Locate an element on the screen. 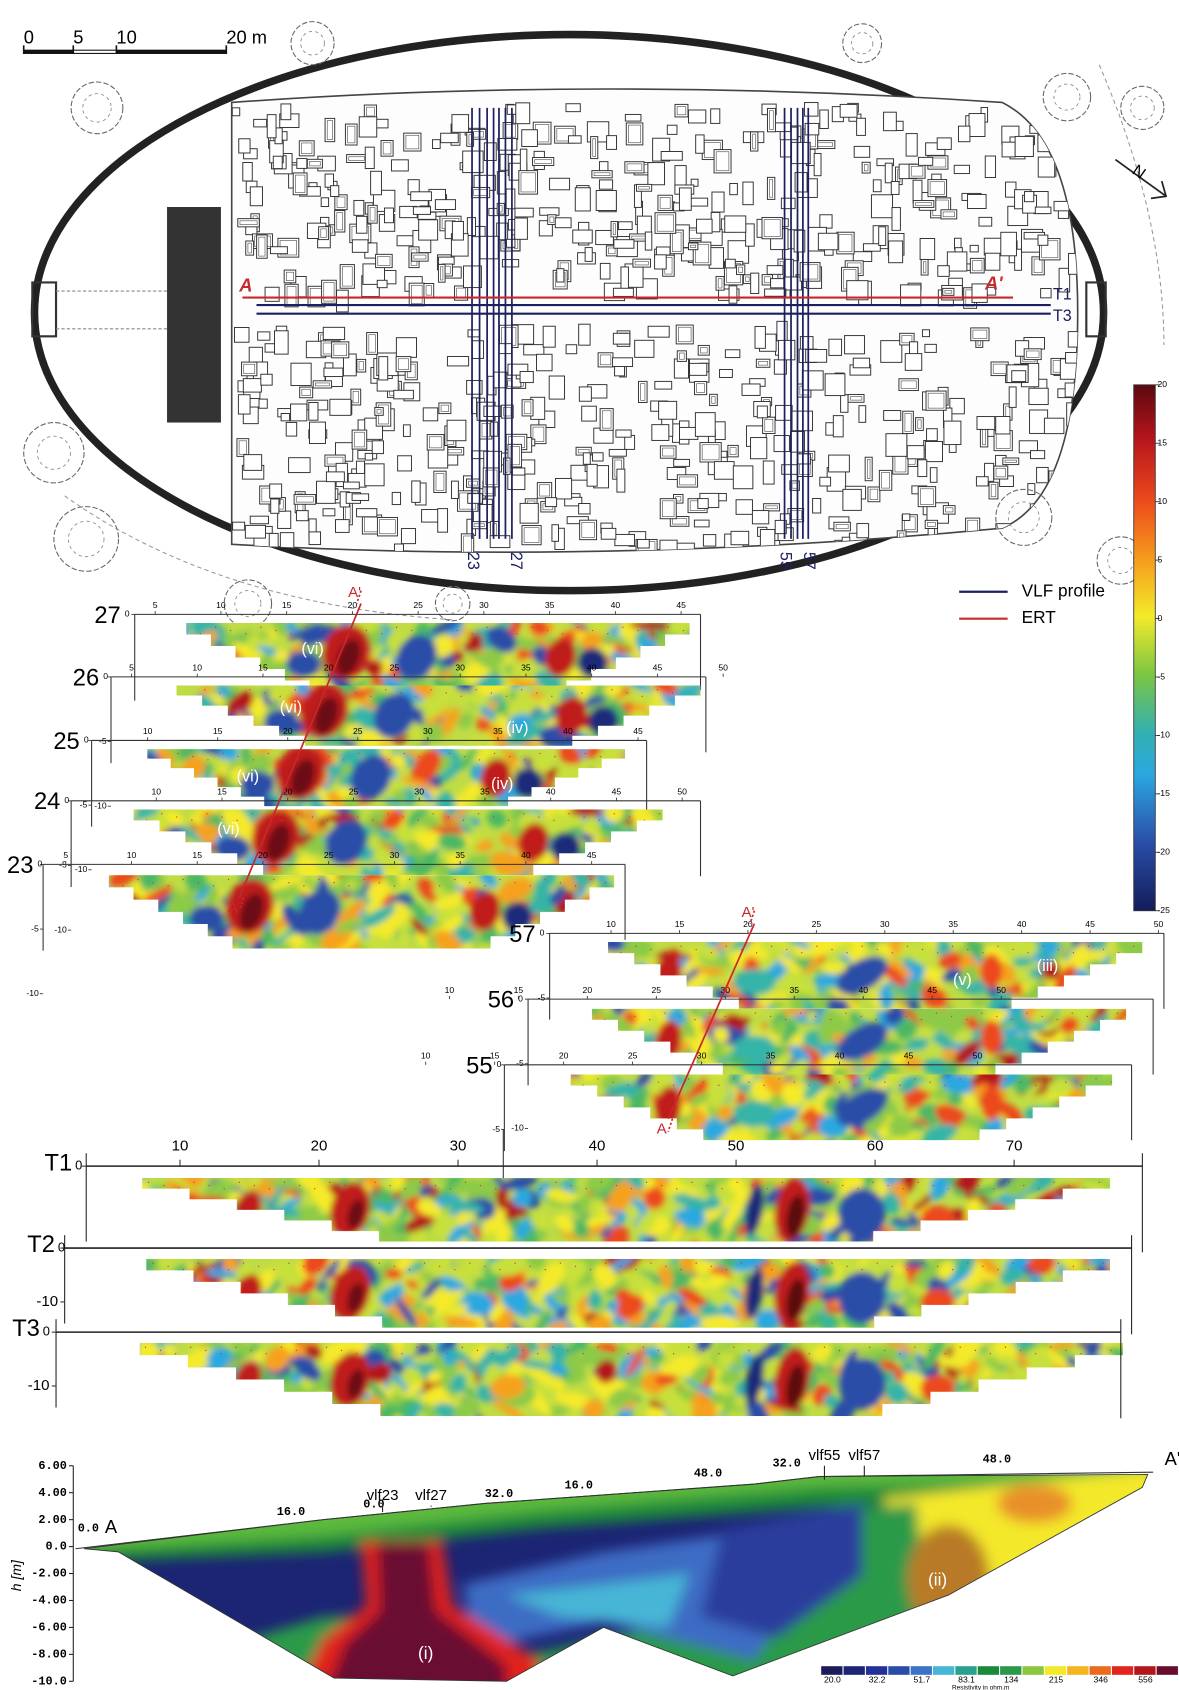  distance-tick-label: 20 is located at coordinates (353, 605).